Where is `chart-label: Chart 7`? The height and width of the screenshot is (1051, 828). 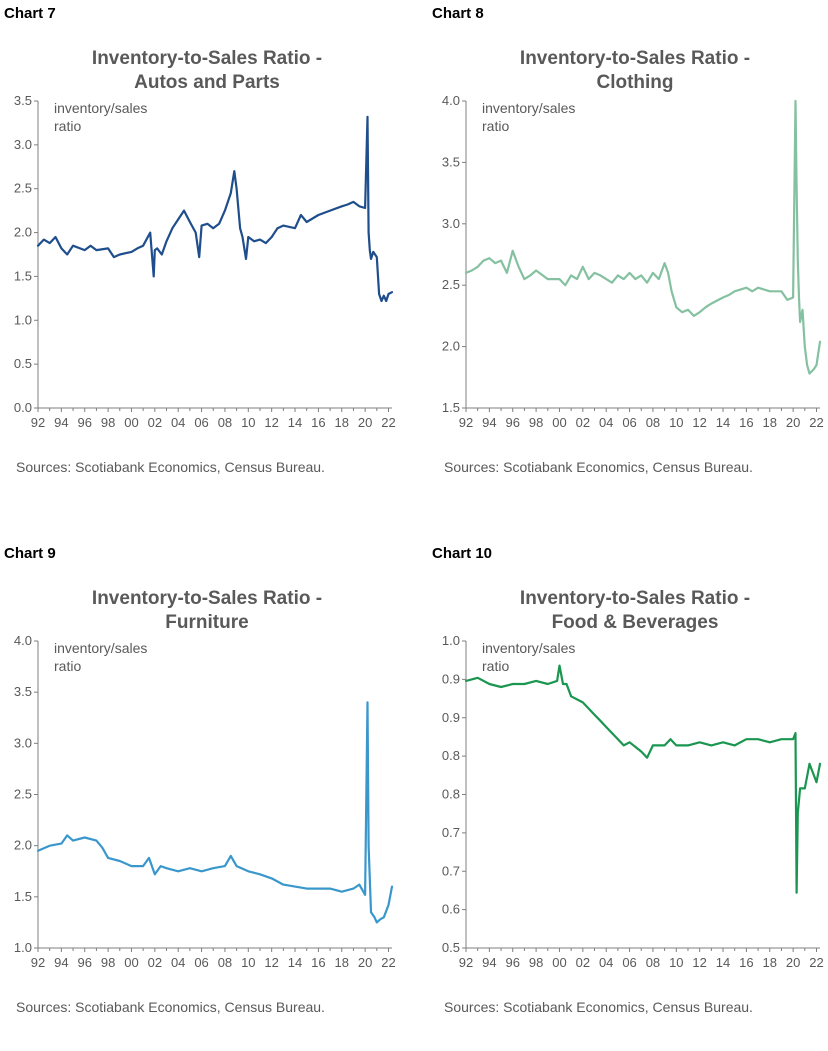 chart-label: Chart 7 is located at coordinates (30, 13).